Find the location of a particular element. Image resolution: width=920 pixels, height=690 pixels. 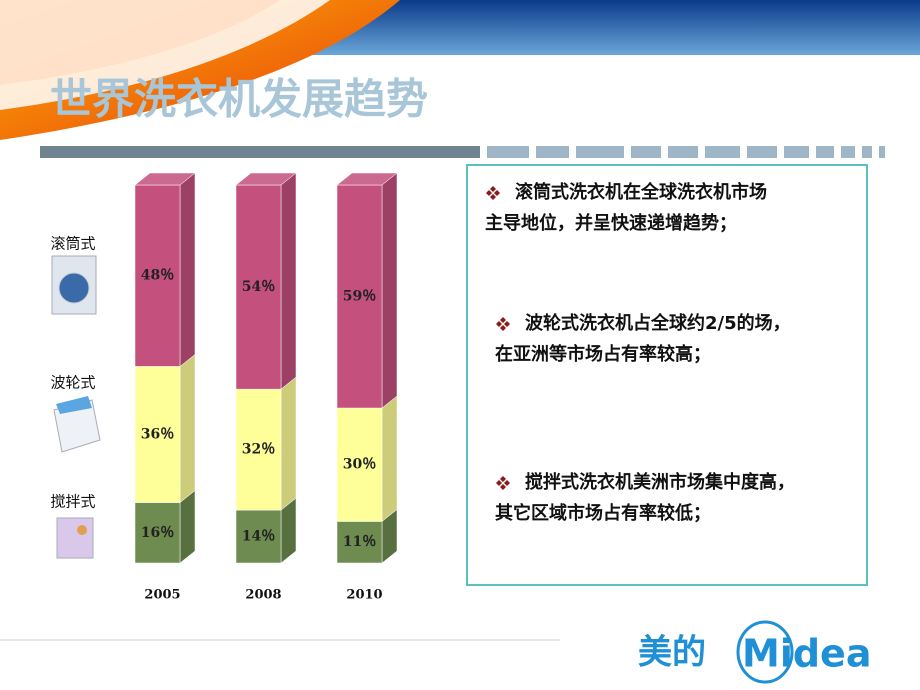

value-label: 16％ is located at coordinates (157, 533).